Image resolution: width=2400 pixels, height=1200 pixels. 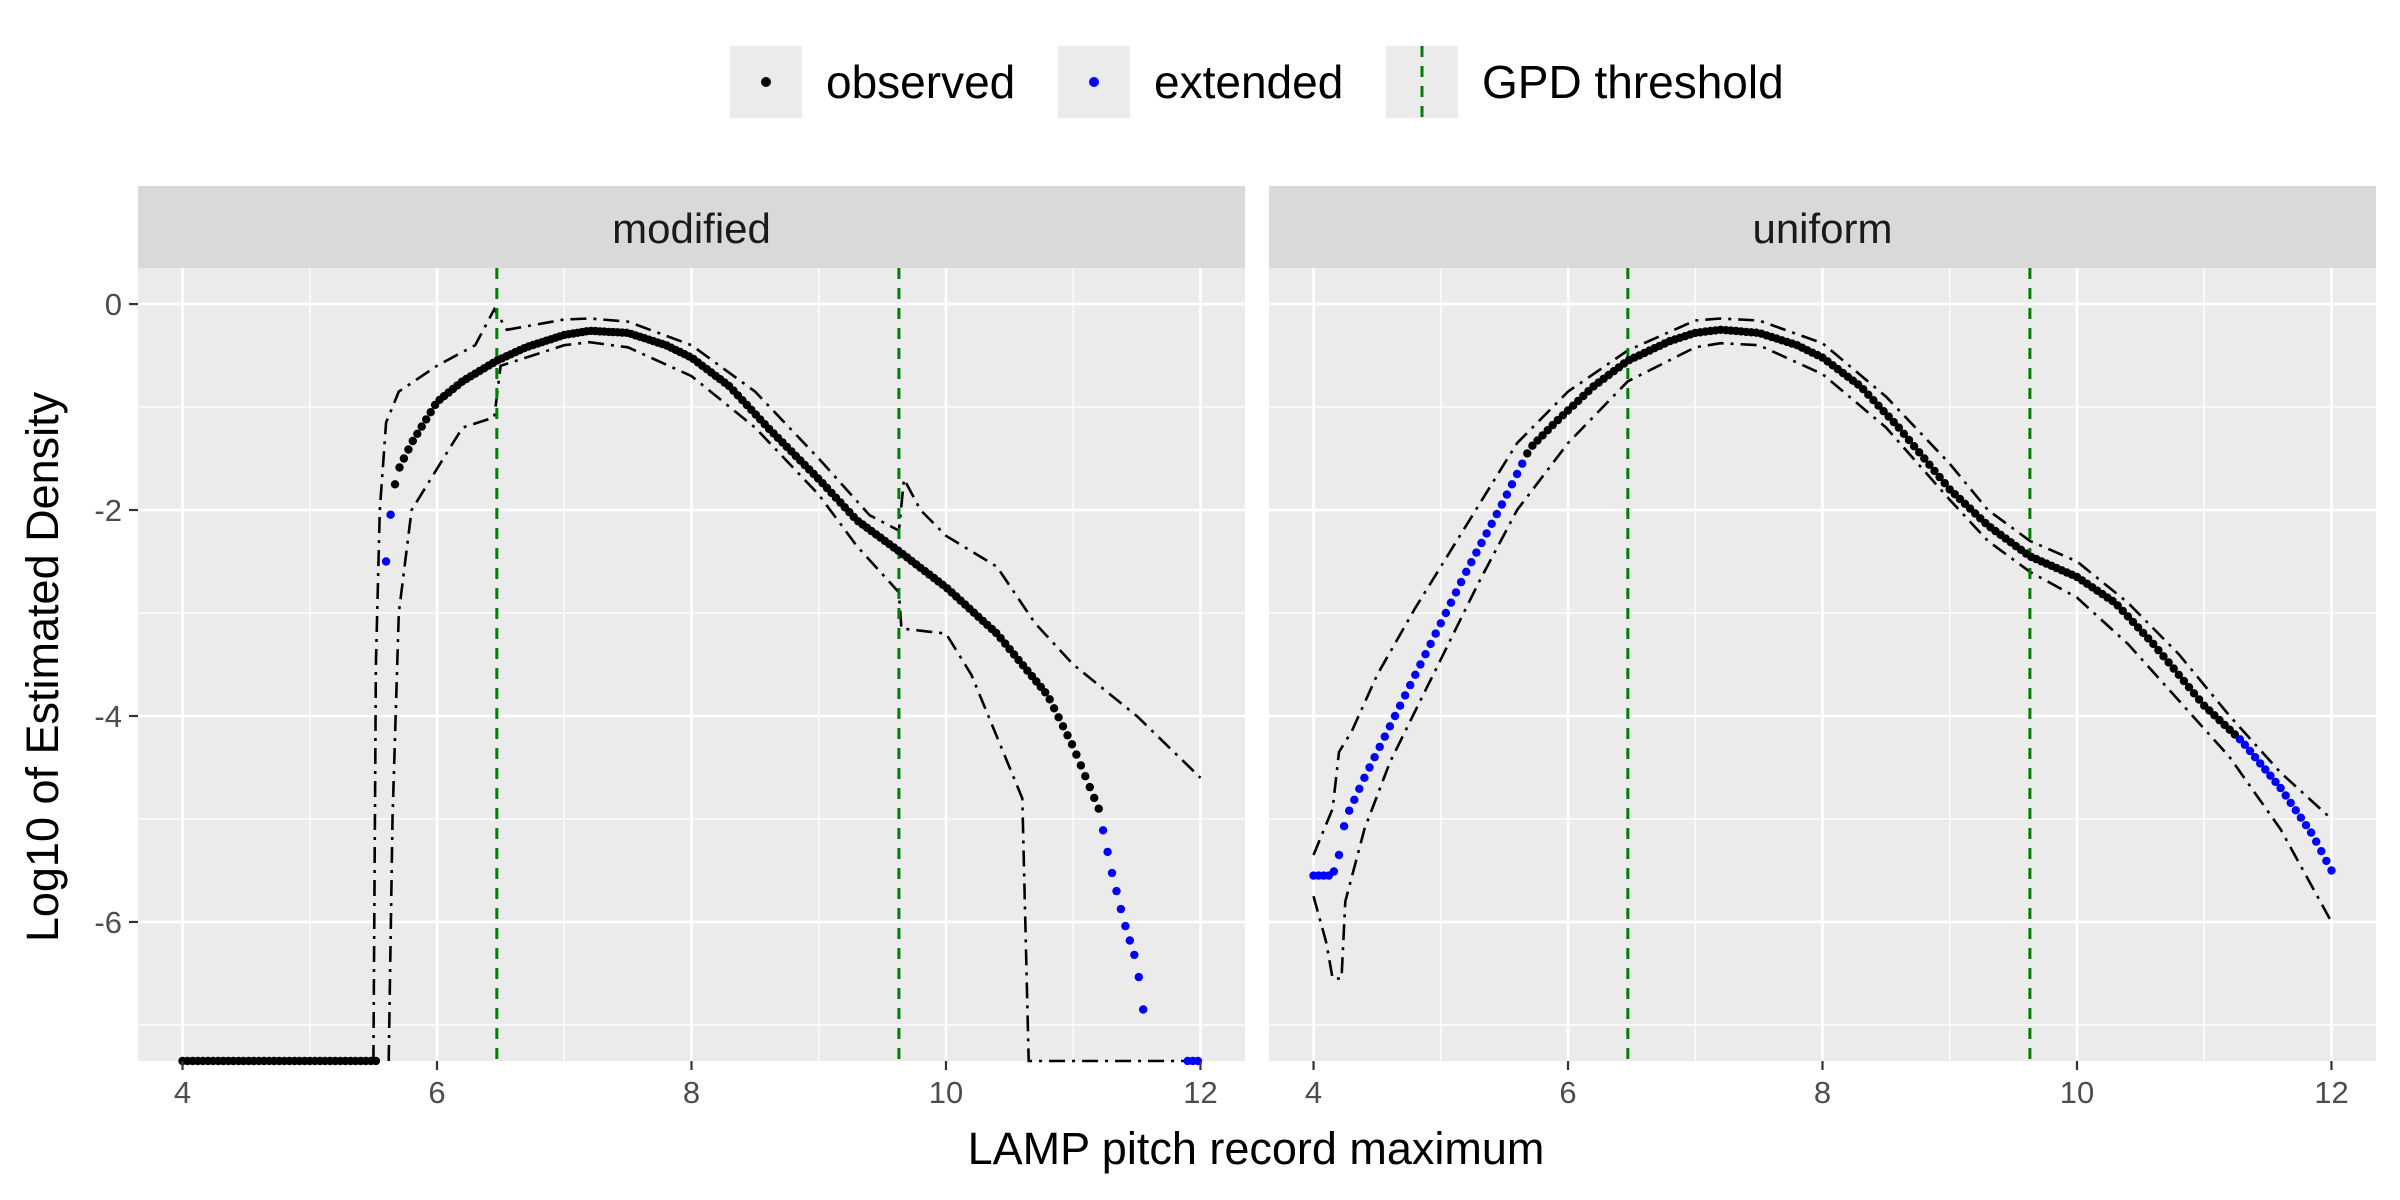 What do you see at coordinates (1094, 82) in the screenshot?
I see `legend-extended-point` at bounding box center [1094, 82].